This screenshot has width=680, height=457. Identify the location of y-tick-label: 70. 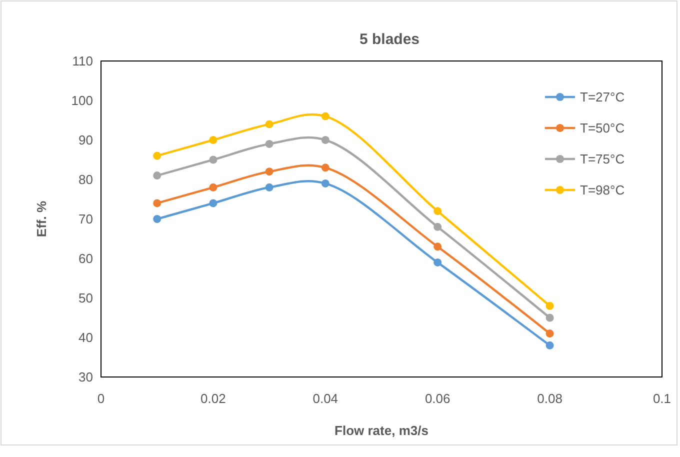
(85, 219).